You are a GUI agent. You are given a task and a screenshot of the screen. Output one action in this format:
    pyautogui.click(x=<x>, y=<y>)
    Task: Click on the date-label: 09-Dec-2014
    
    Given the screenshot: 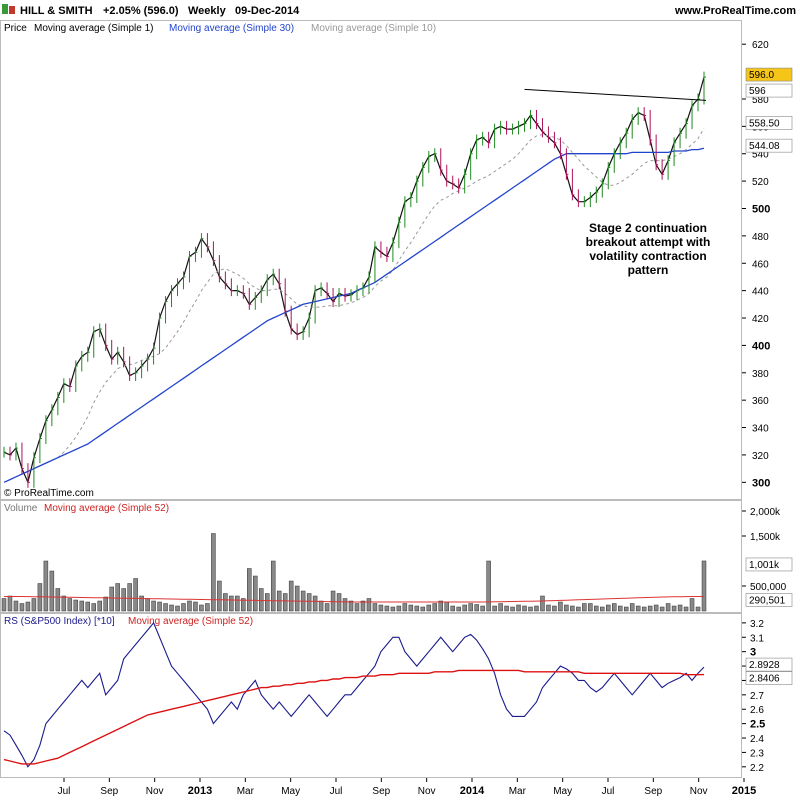 What is the action you would take?
    pyautogui.click(x=267, y=11)
    